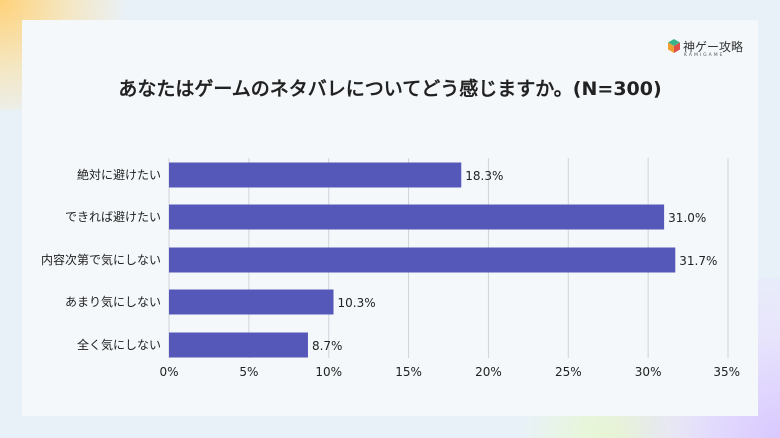 This screenshot has width=780, height=438. What do you see at coordinates (390, 89) in the screenshot?
I see `chart-title: あなたはゲームのネタバレについてどう感じますか。(N=300)` at bounding box center [390, 89].